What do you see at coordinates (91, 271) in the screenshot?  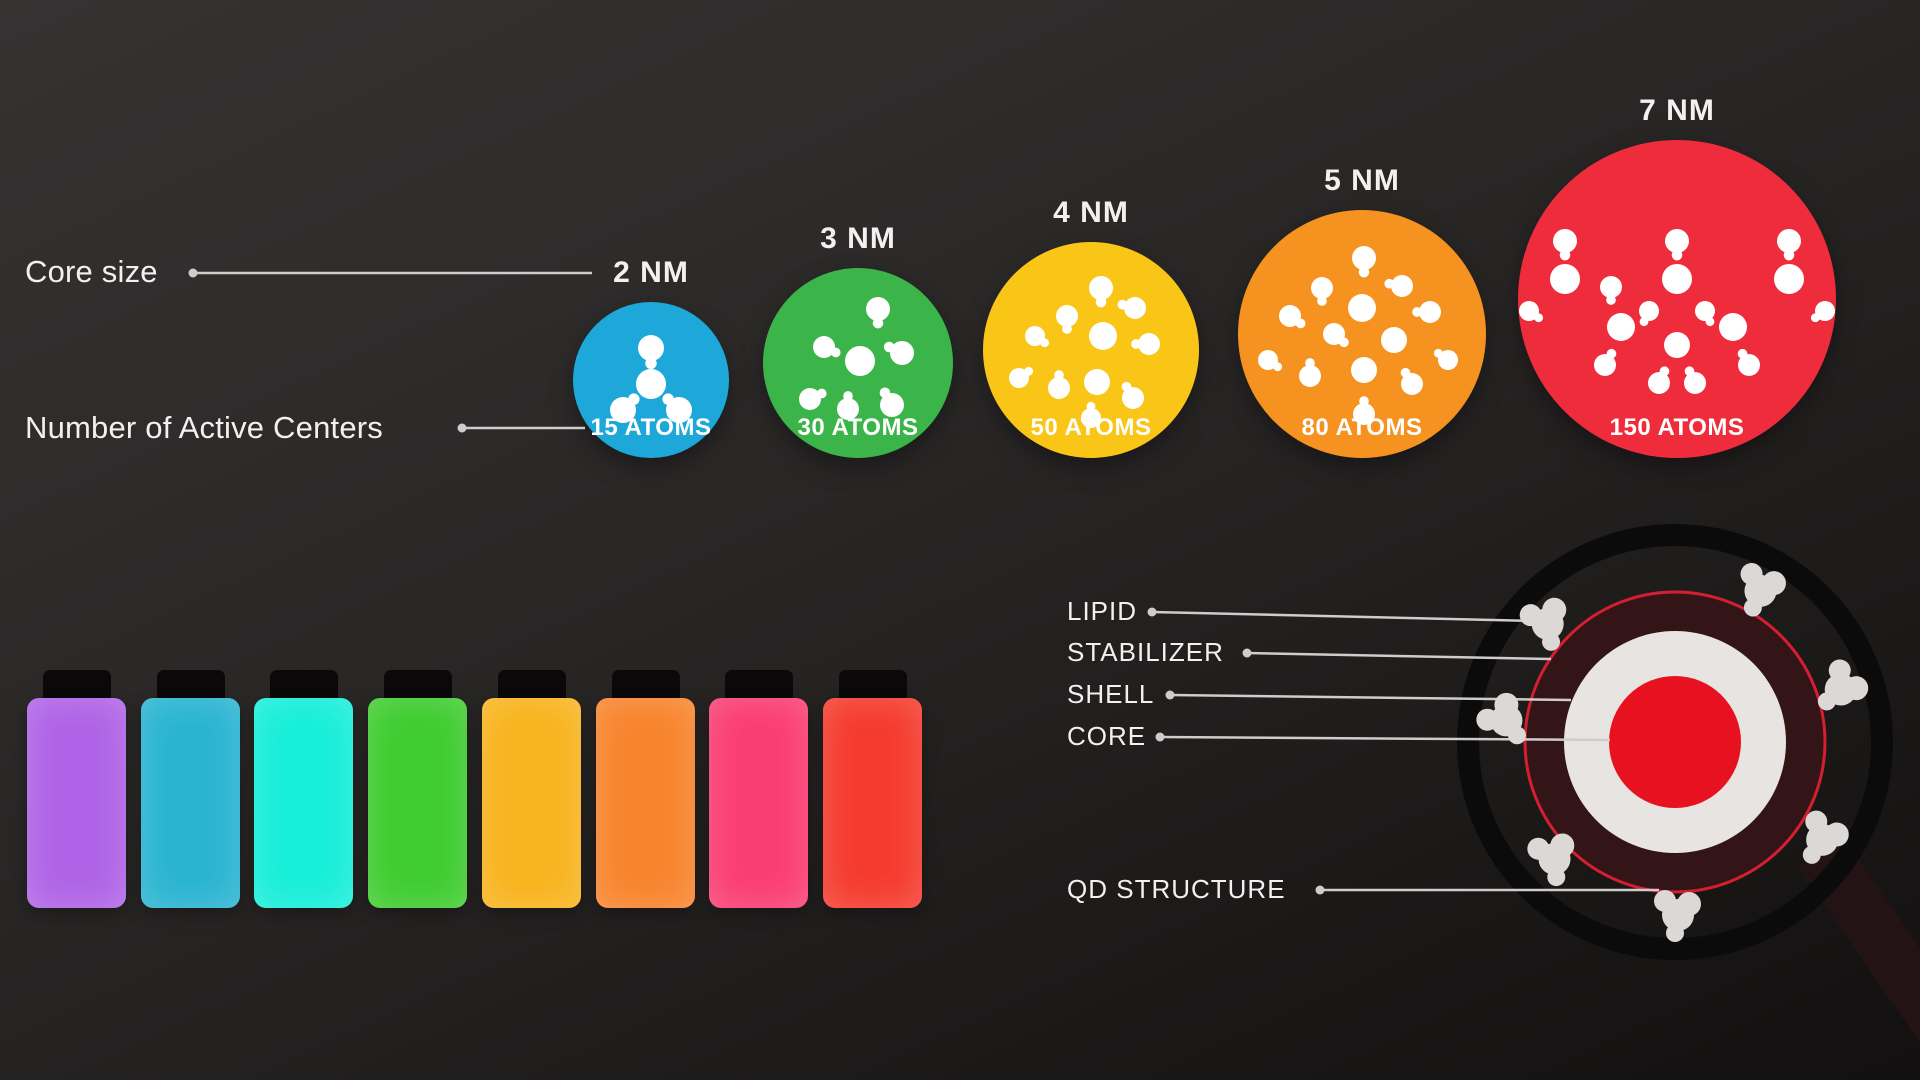 I see `core-size-label: Core size` at bounding box center [91, 271].